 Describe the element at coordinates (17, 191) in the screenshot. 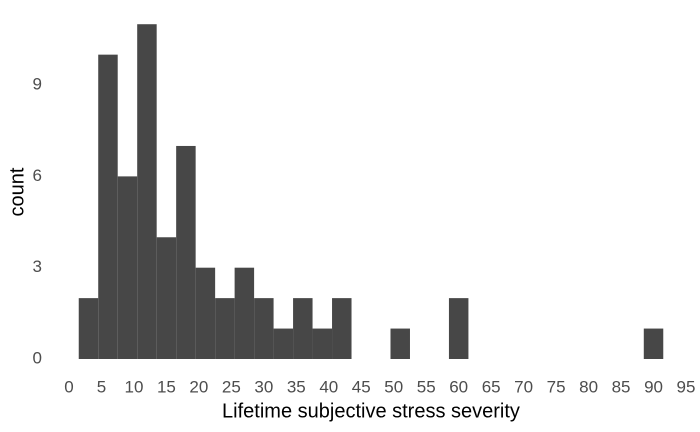

I see `y-axis-title: count` at that location.